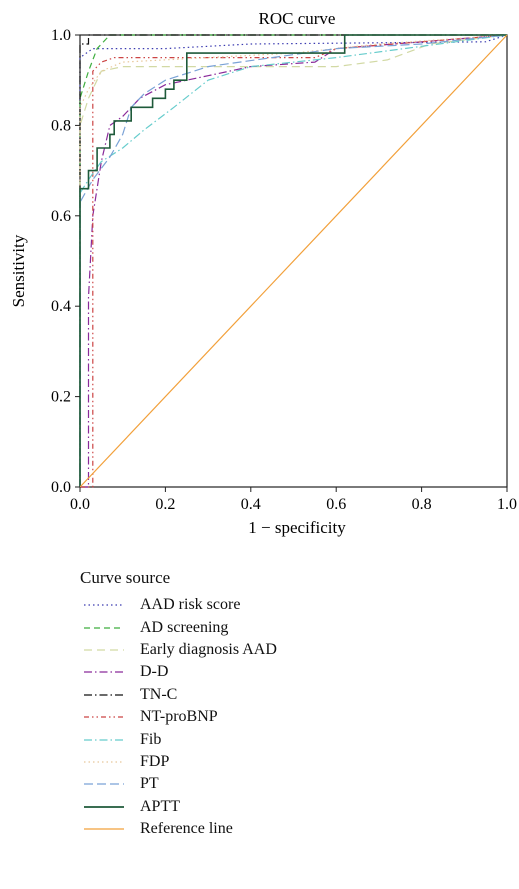  What do you see at coordinates (251, 504) in the screenshot?
I see `x-tick-label: 0.4` at bounding box center [251, 504].